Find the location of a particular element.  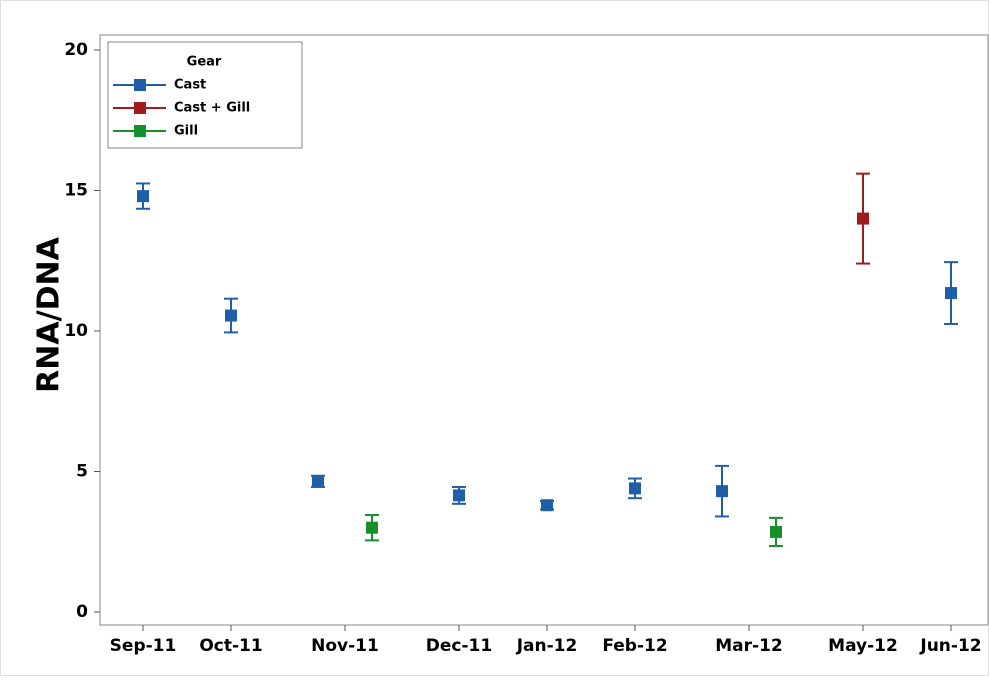

y-tick-label: 10 is located at coordinates (76, 331).